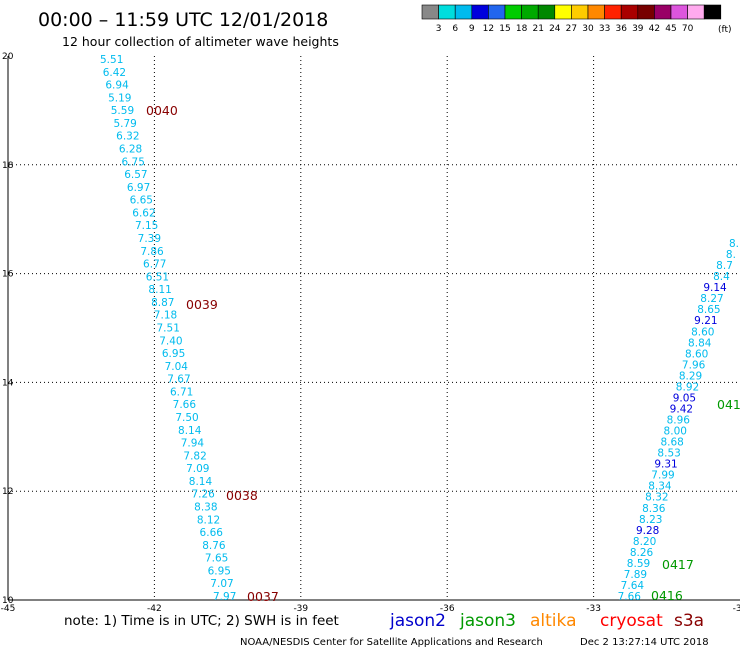  I want to click on satellite-legend: jason2 jason3 altika cryosat s3a, so click(546, 621).